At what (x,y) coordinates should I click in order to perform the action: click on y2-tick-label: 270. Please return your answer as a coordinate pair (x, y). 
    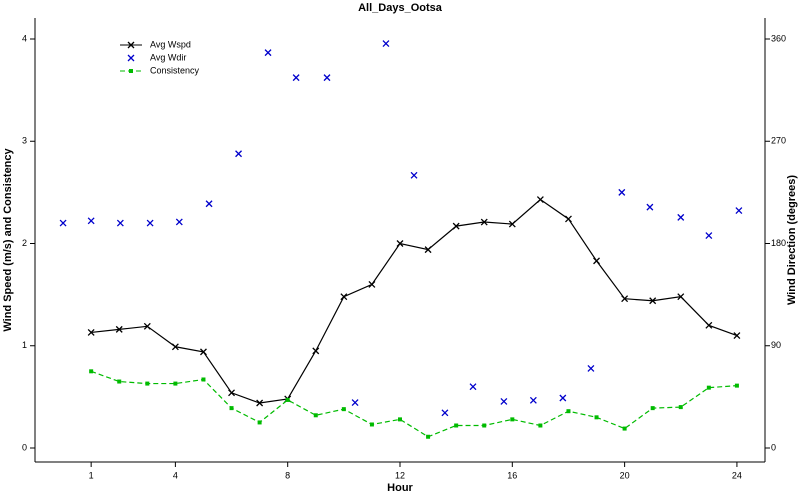
    Looking at the image, I should click on (778, 141).